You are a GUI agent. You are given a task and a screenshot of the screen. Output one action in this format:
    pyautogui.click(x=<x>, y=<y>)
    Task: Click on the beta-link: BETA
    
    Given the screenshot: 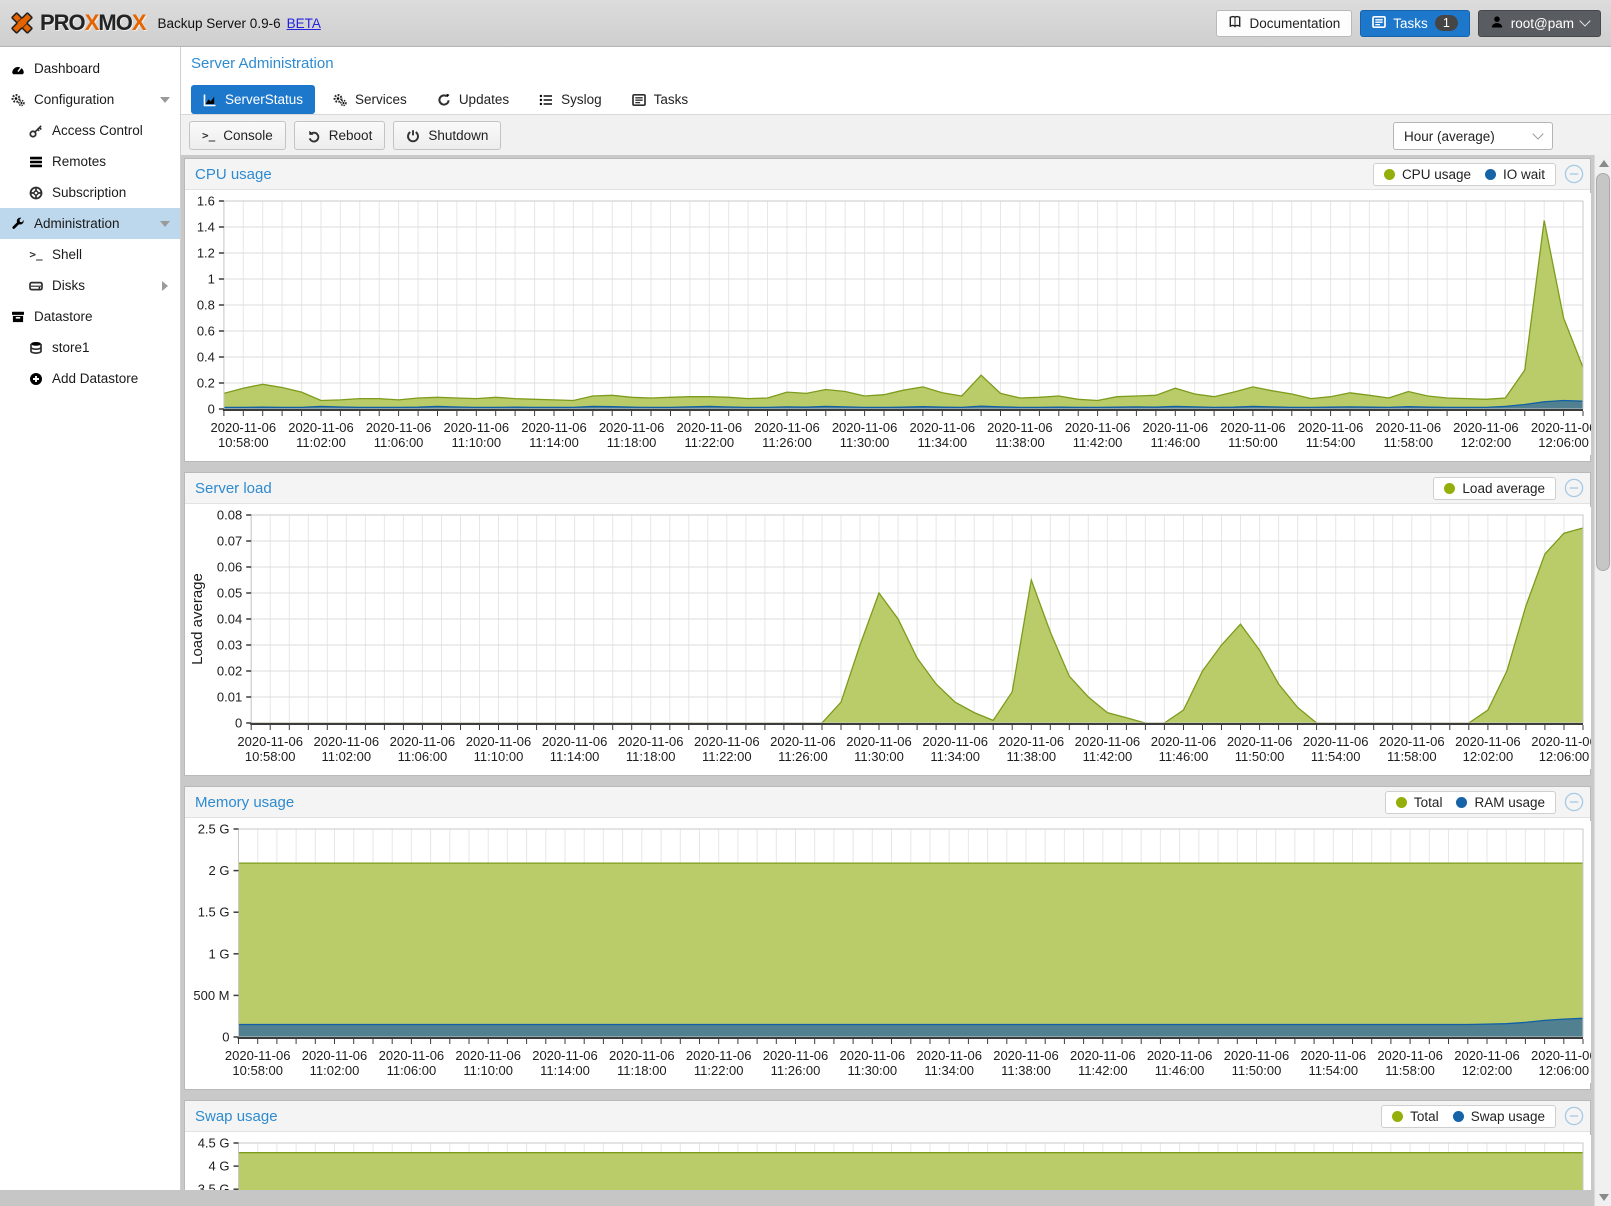 What is the action you would take?
    pyautogui.click(x=303, y=23)
    